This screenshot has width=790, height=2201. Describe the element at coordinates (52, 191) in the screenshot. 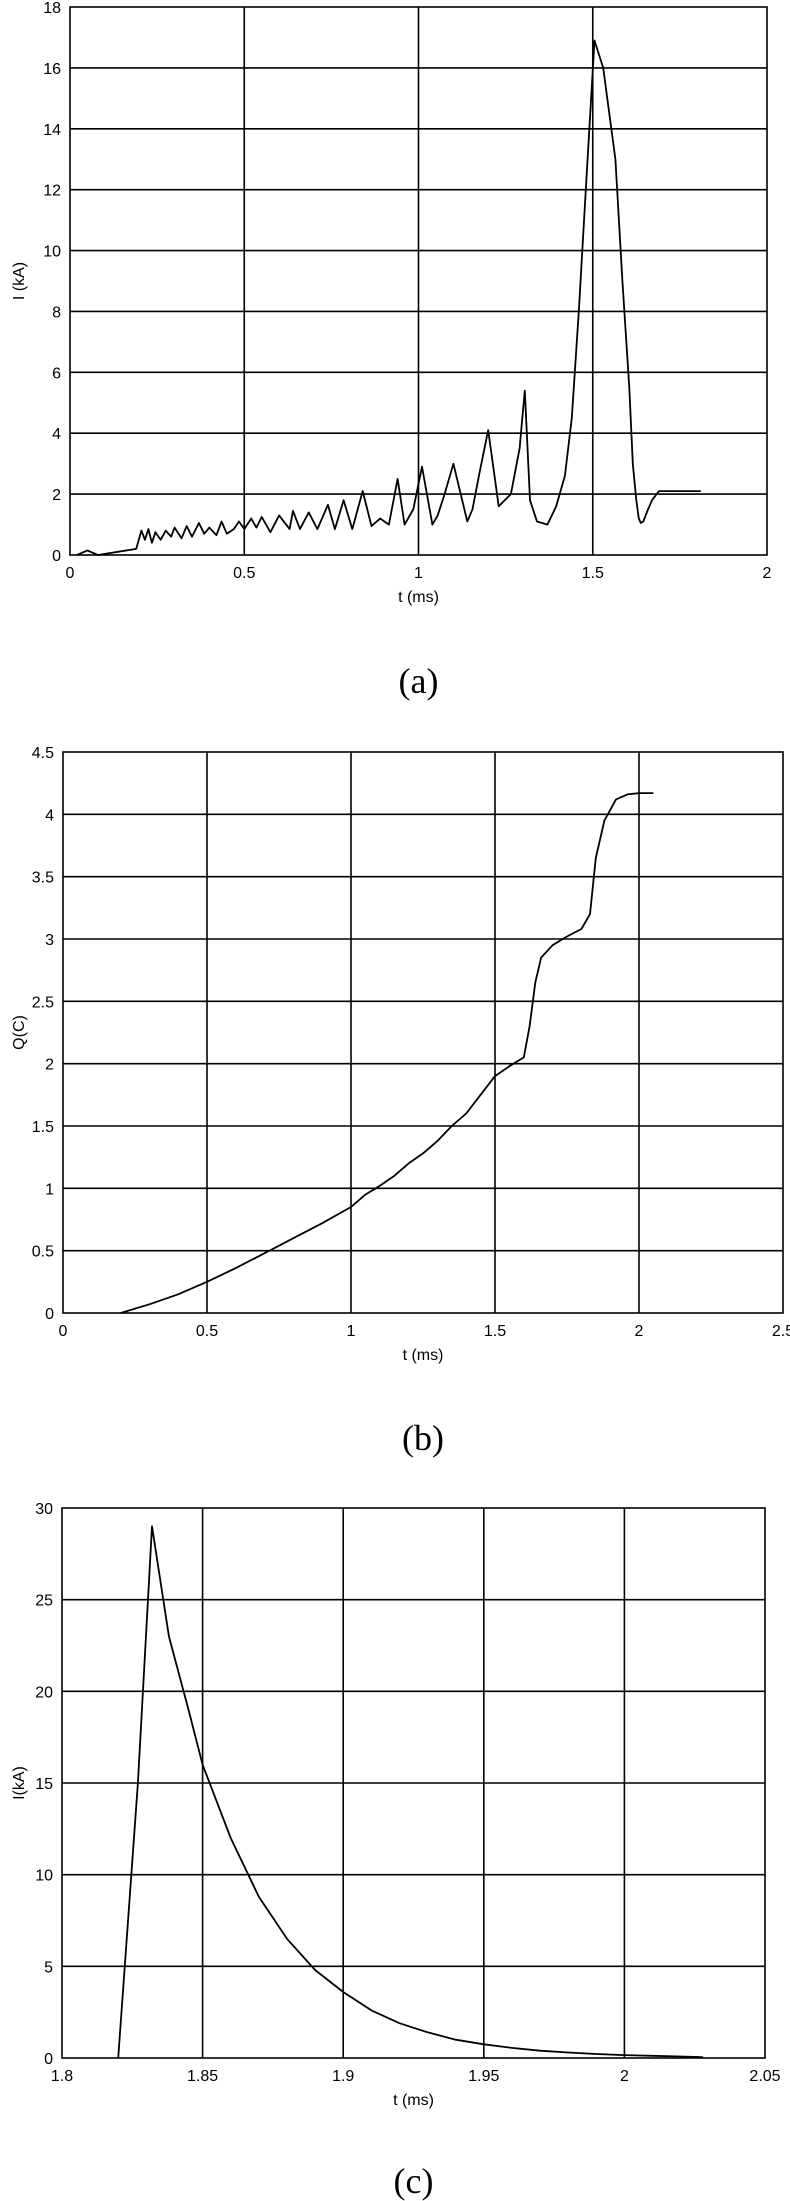

I see `y-tick-label: 12` at that location.